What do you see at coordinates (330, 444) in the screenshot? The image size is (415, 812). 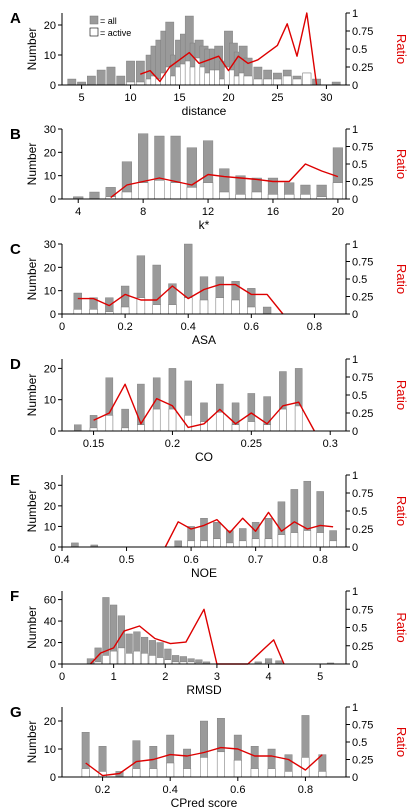 I see `x-tick-label: 0.3` at bounding box center [330, 444].